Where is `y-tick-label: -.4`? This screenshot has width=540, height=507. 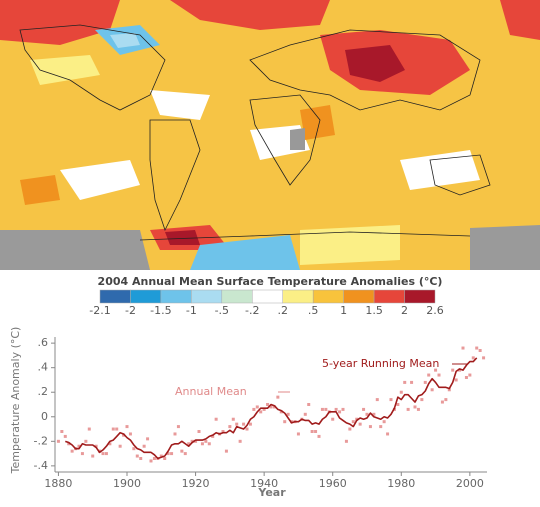 y-tick-label: -.4 is located at coordinates (41, 465).